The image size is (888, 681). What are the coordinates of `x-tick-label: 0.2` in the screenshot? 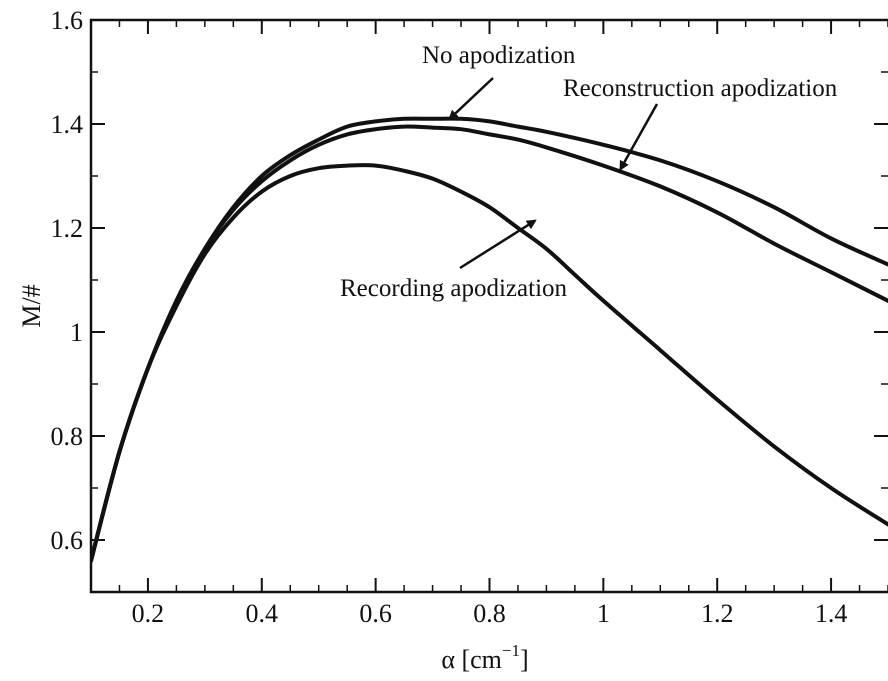 It's located at (148, 613).